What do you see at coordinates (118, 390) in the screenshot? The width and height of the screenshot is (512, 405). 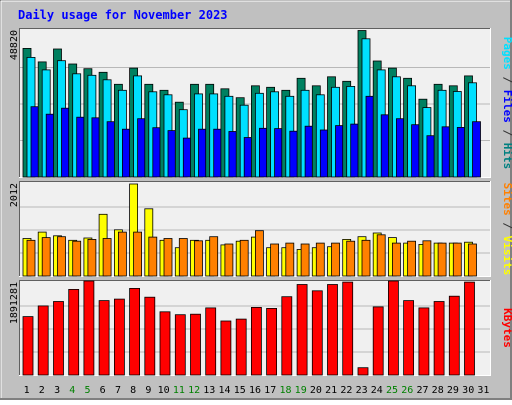 I see `x-tick-label: 7` at bounding box center [118, 390].